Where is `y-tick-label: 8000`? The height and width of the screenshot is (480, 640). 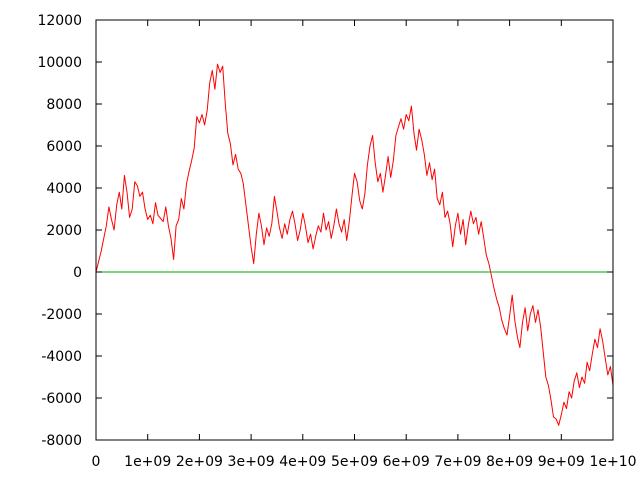 y-tick-label: 8000 is located at coordinates (64, 105).